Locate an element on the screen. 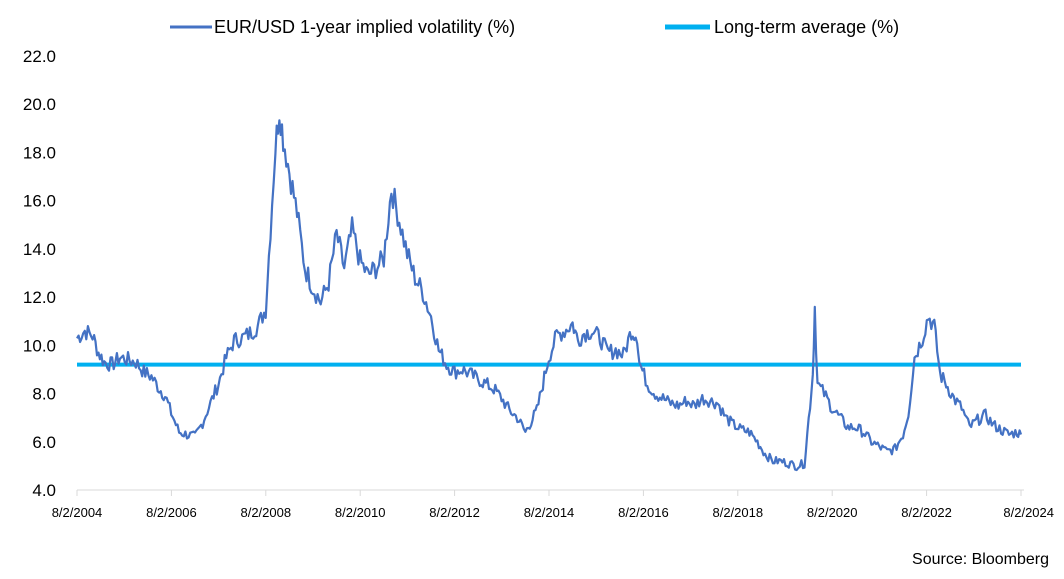  x-tick-label: 8/2/2006 is located at coordinates (171, 512).